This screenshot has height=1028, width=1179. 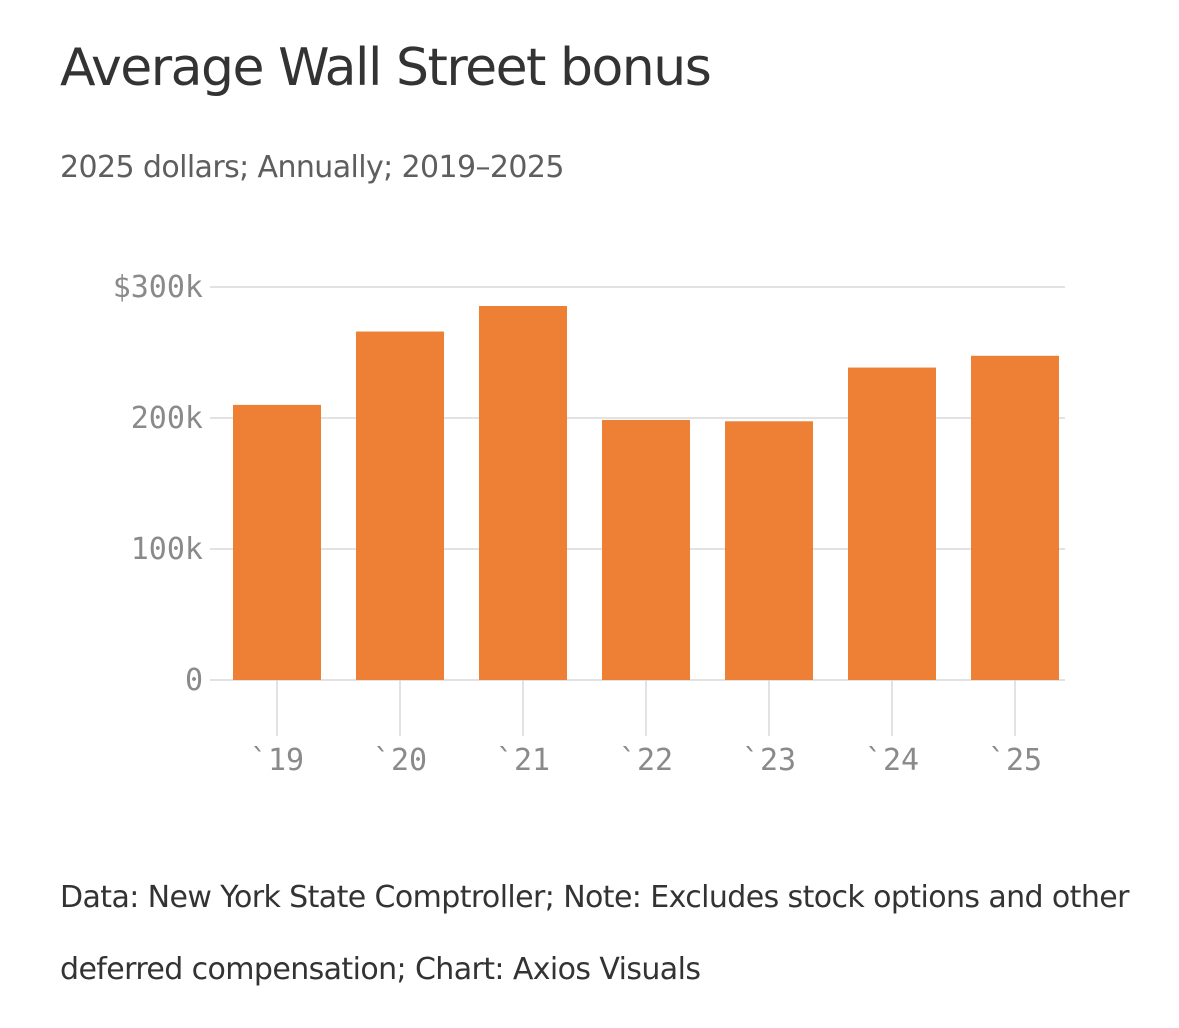 I want to click on x-tick-label: `20, so click(x=400, y=760).